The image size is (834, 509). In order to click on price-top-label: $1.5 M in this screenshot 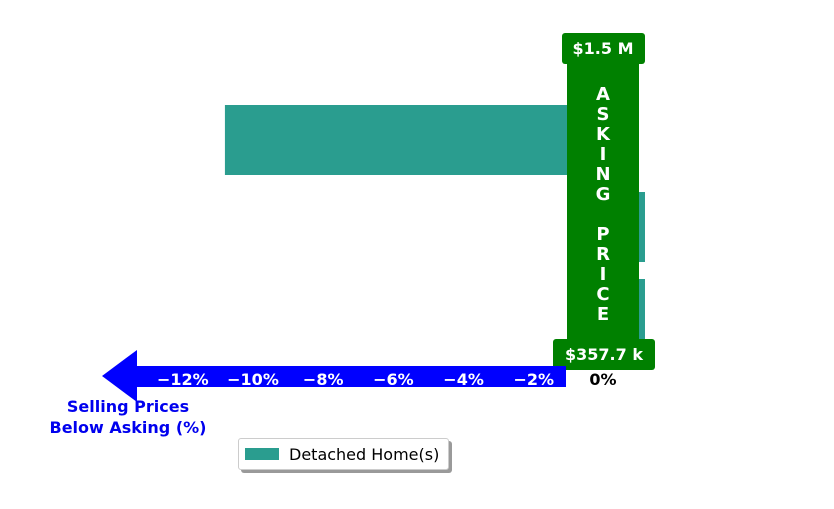, I will do `click(603, 48)`.